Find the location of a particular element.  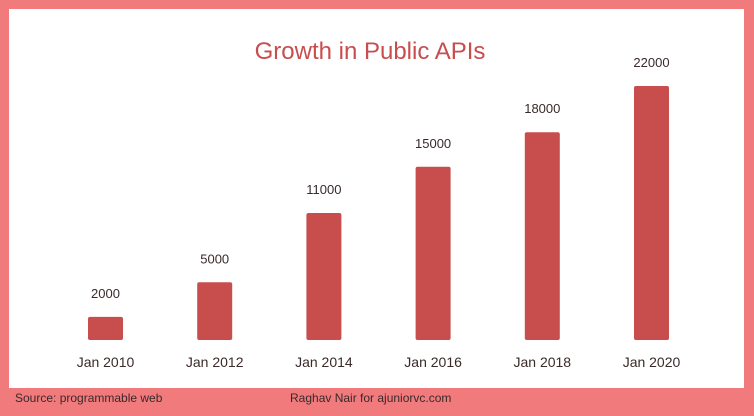

chart-title: Growth in Public APIs is located at coordinates (370, 51).